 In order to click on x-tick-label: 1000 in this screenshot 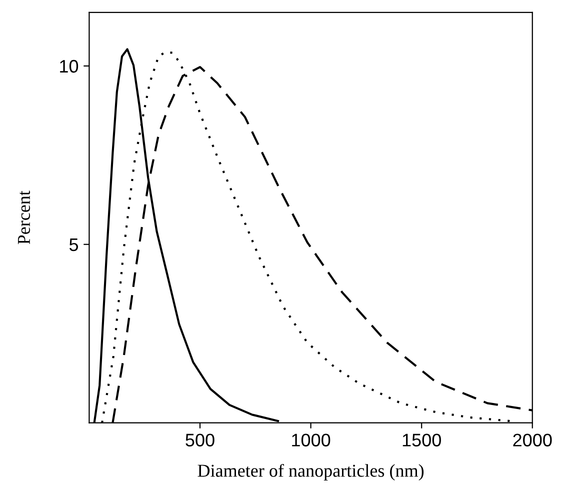, I will do `click(311, 440)`.